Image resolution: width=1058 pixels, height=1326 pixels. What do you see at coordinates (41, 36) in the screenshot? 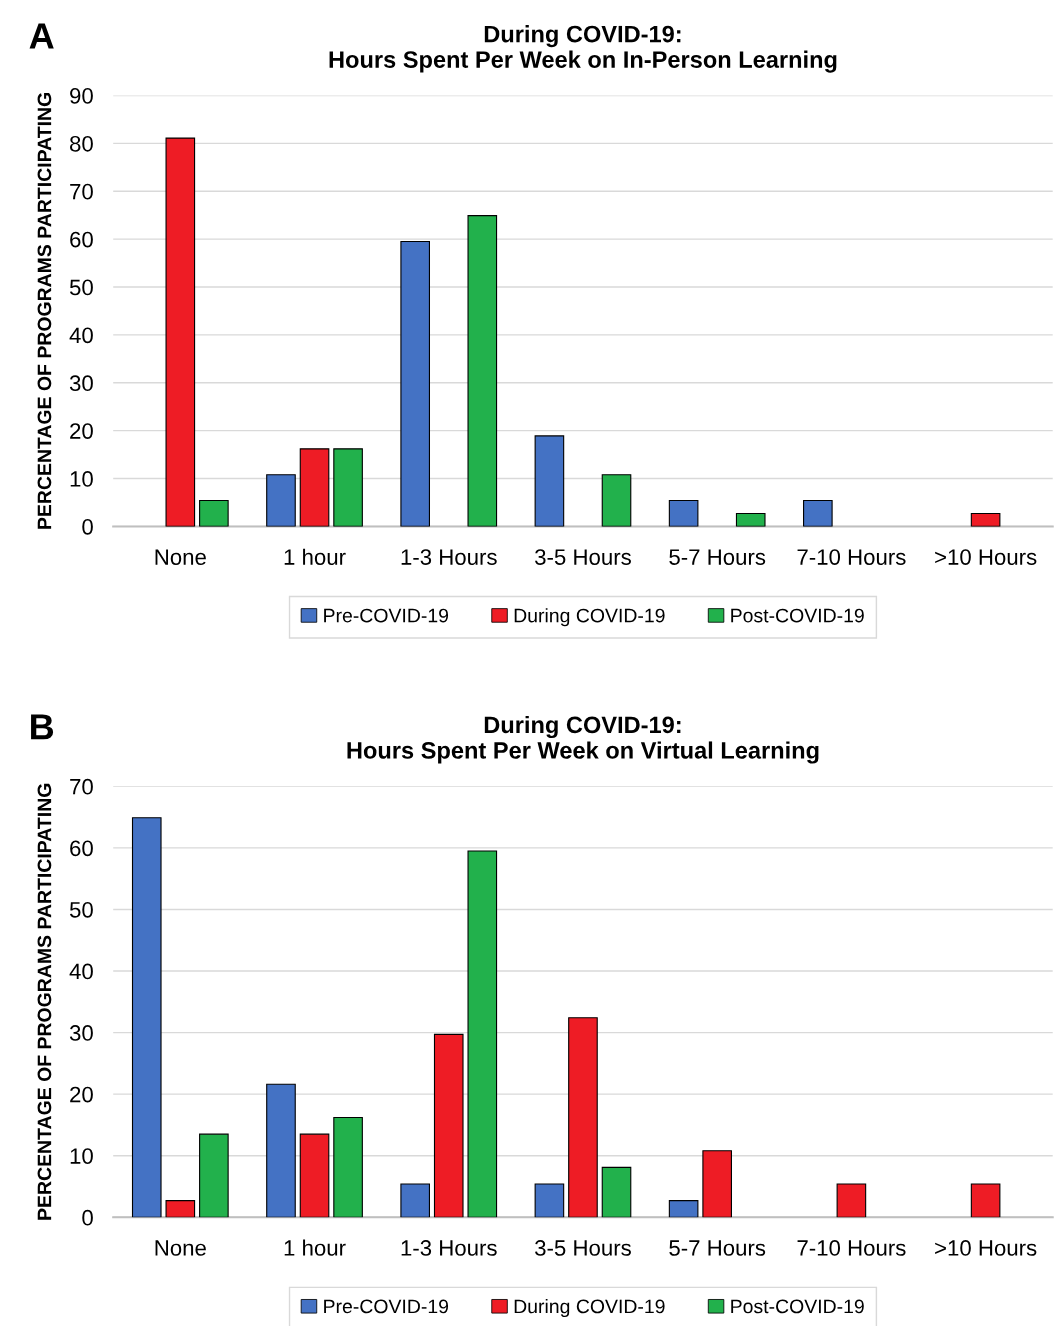
I see `text: A` at bounding box center [41, 36].